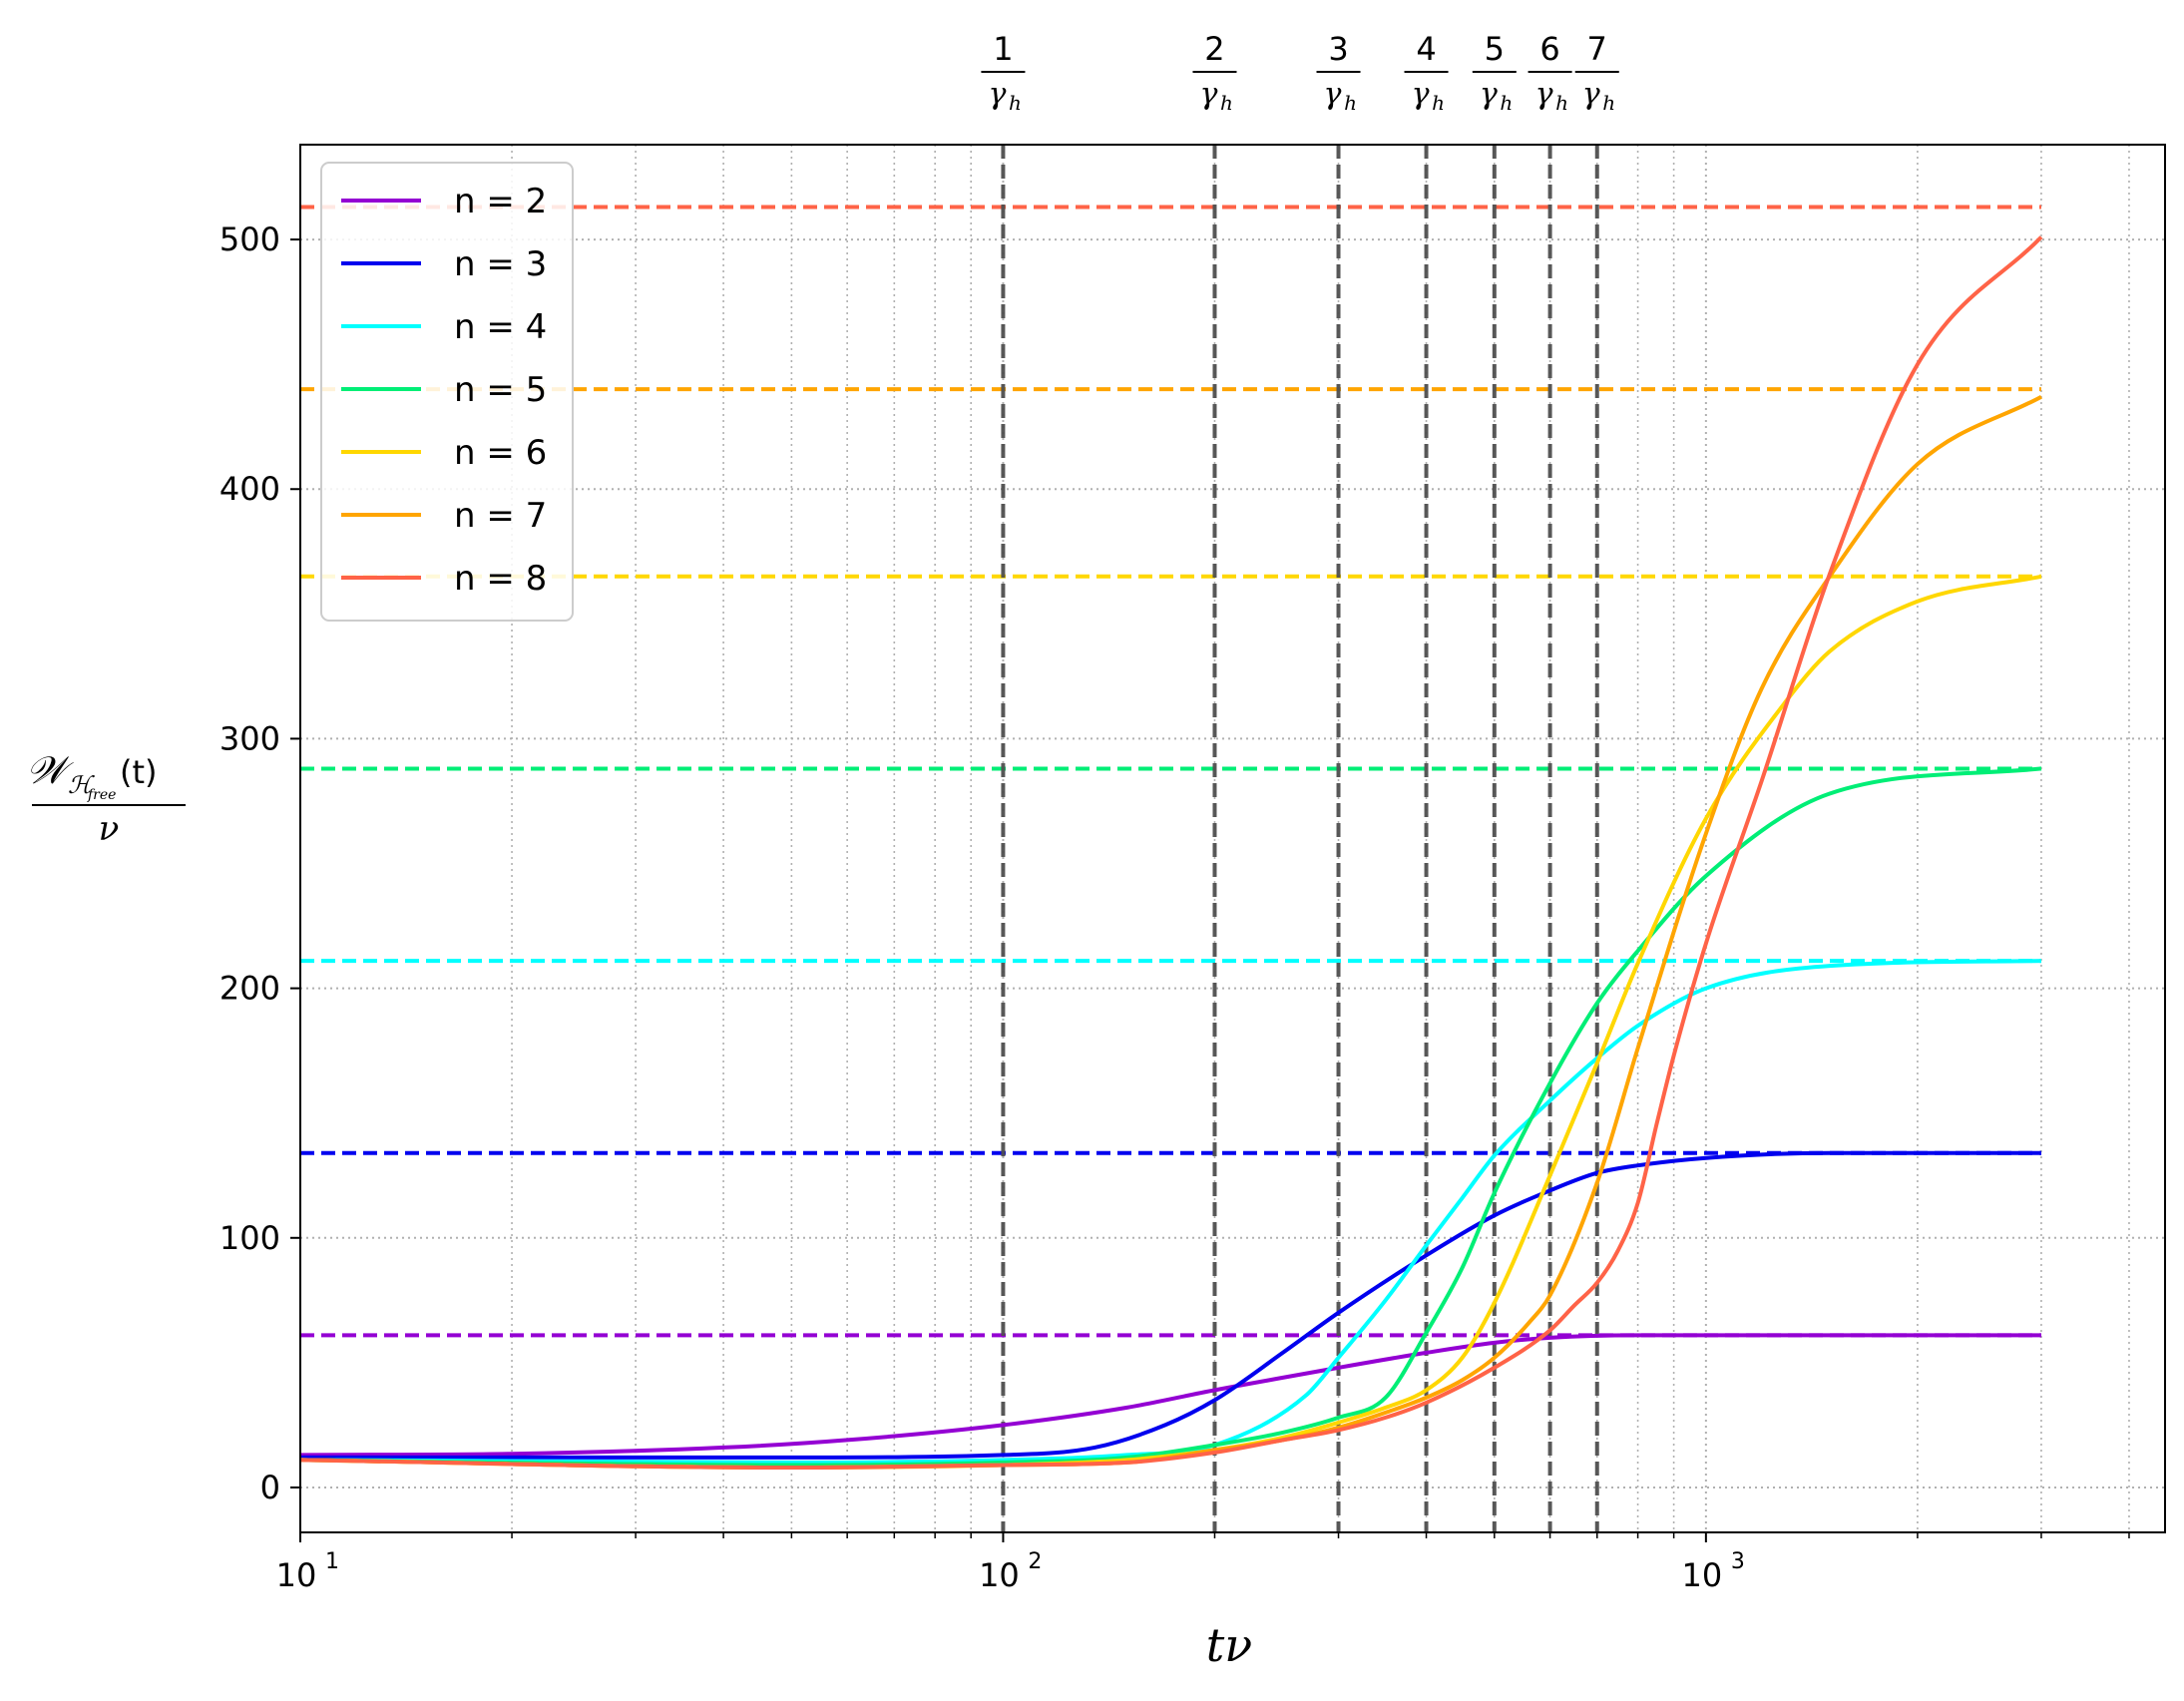  I want to click on y-axis-ticks: 0 100 200 300 400 500, so click(259, 863).